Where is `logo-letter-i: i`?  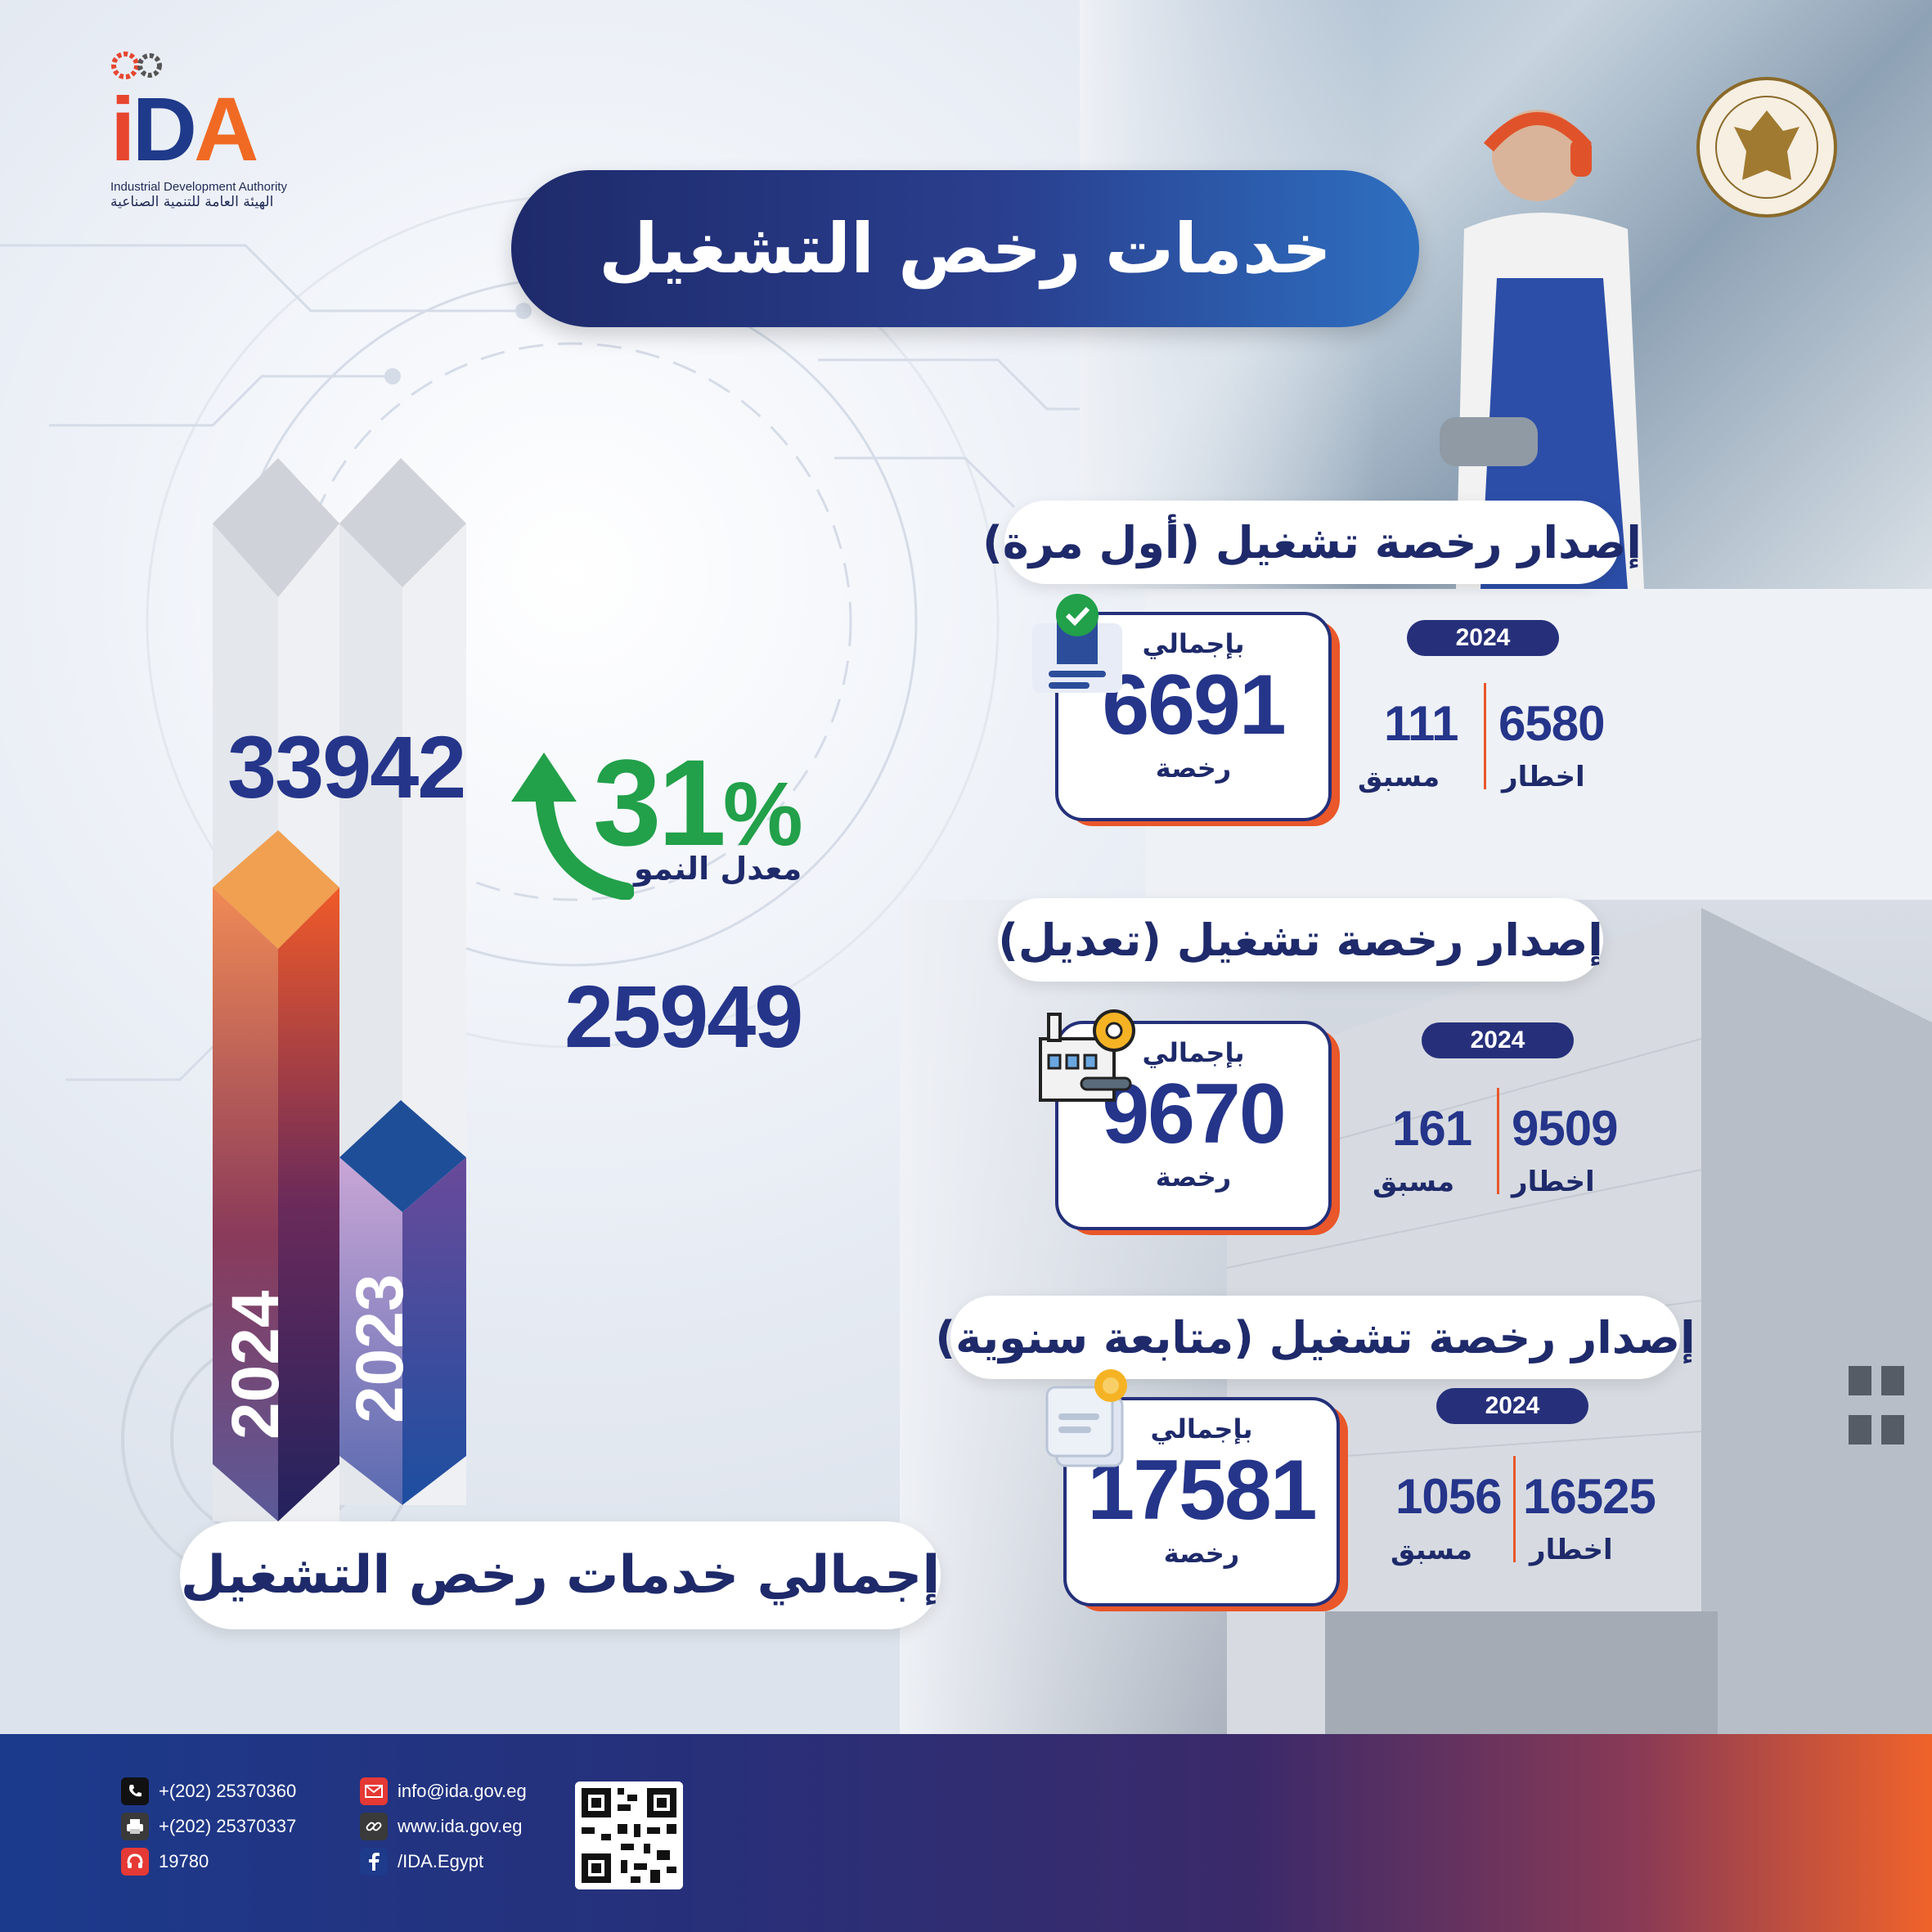
logo-letter-i: i is located at coordinates (122, 129).